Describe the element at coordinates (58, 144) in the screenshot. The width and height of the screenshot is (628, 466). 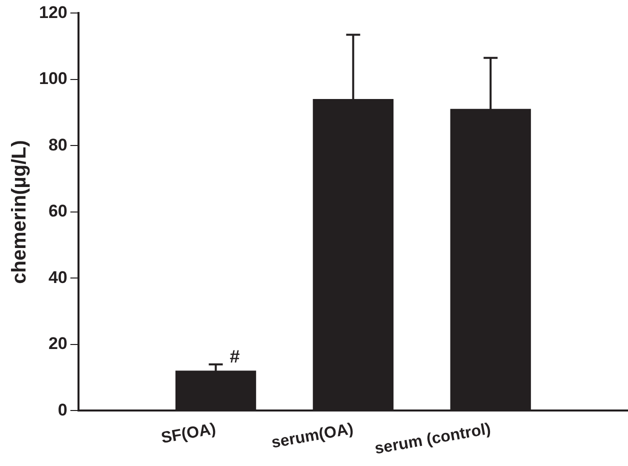
I see `y-tick-label: 80` at that location.